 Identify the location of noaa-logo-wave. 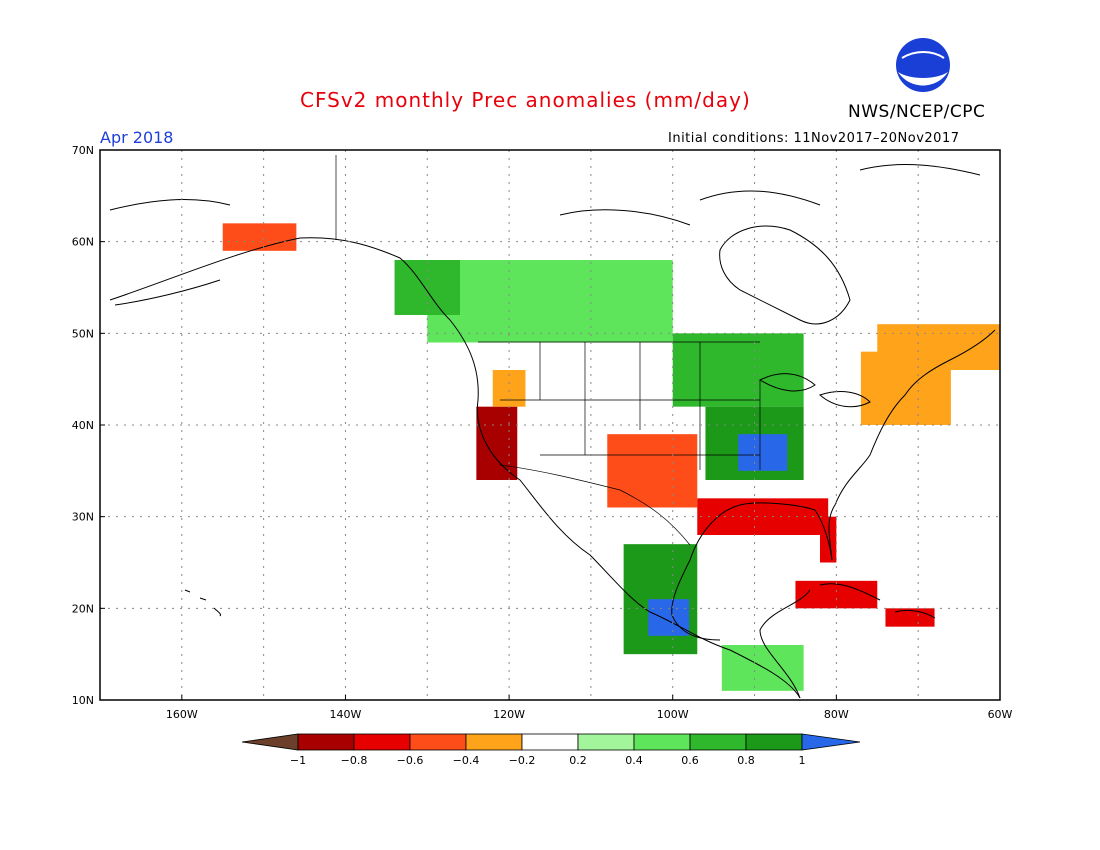
(923, 79).